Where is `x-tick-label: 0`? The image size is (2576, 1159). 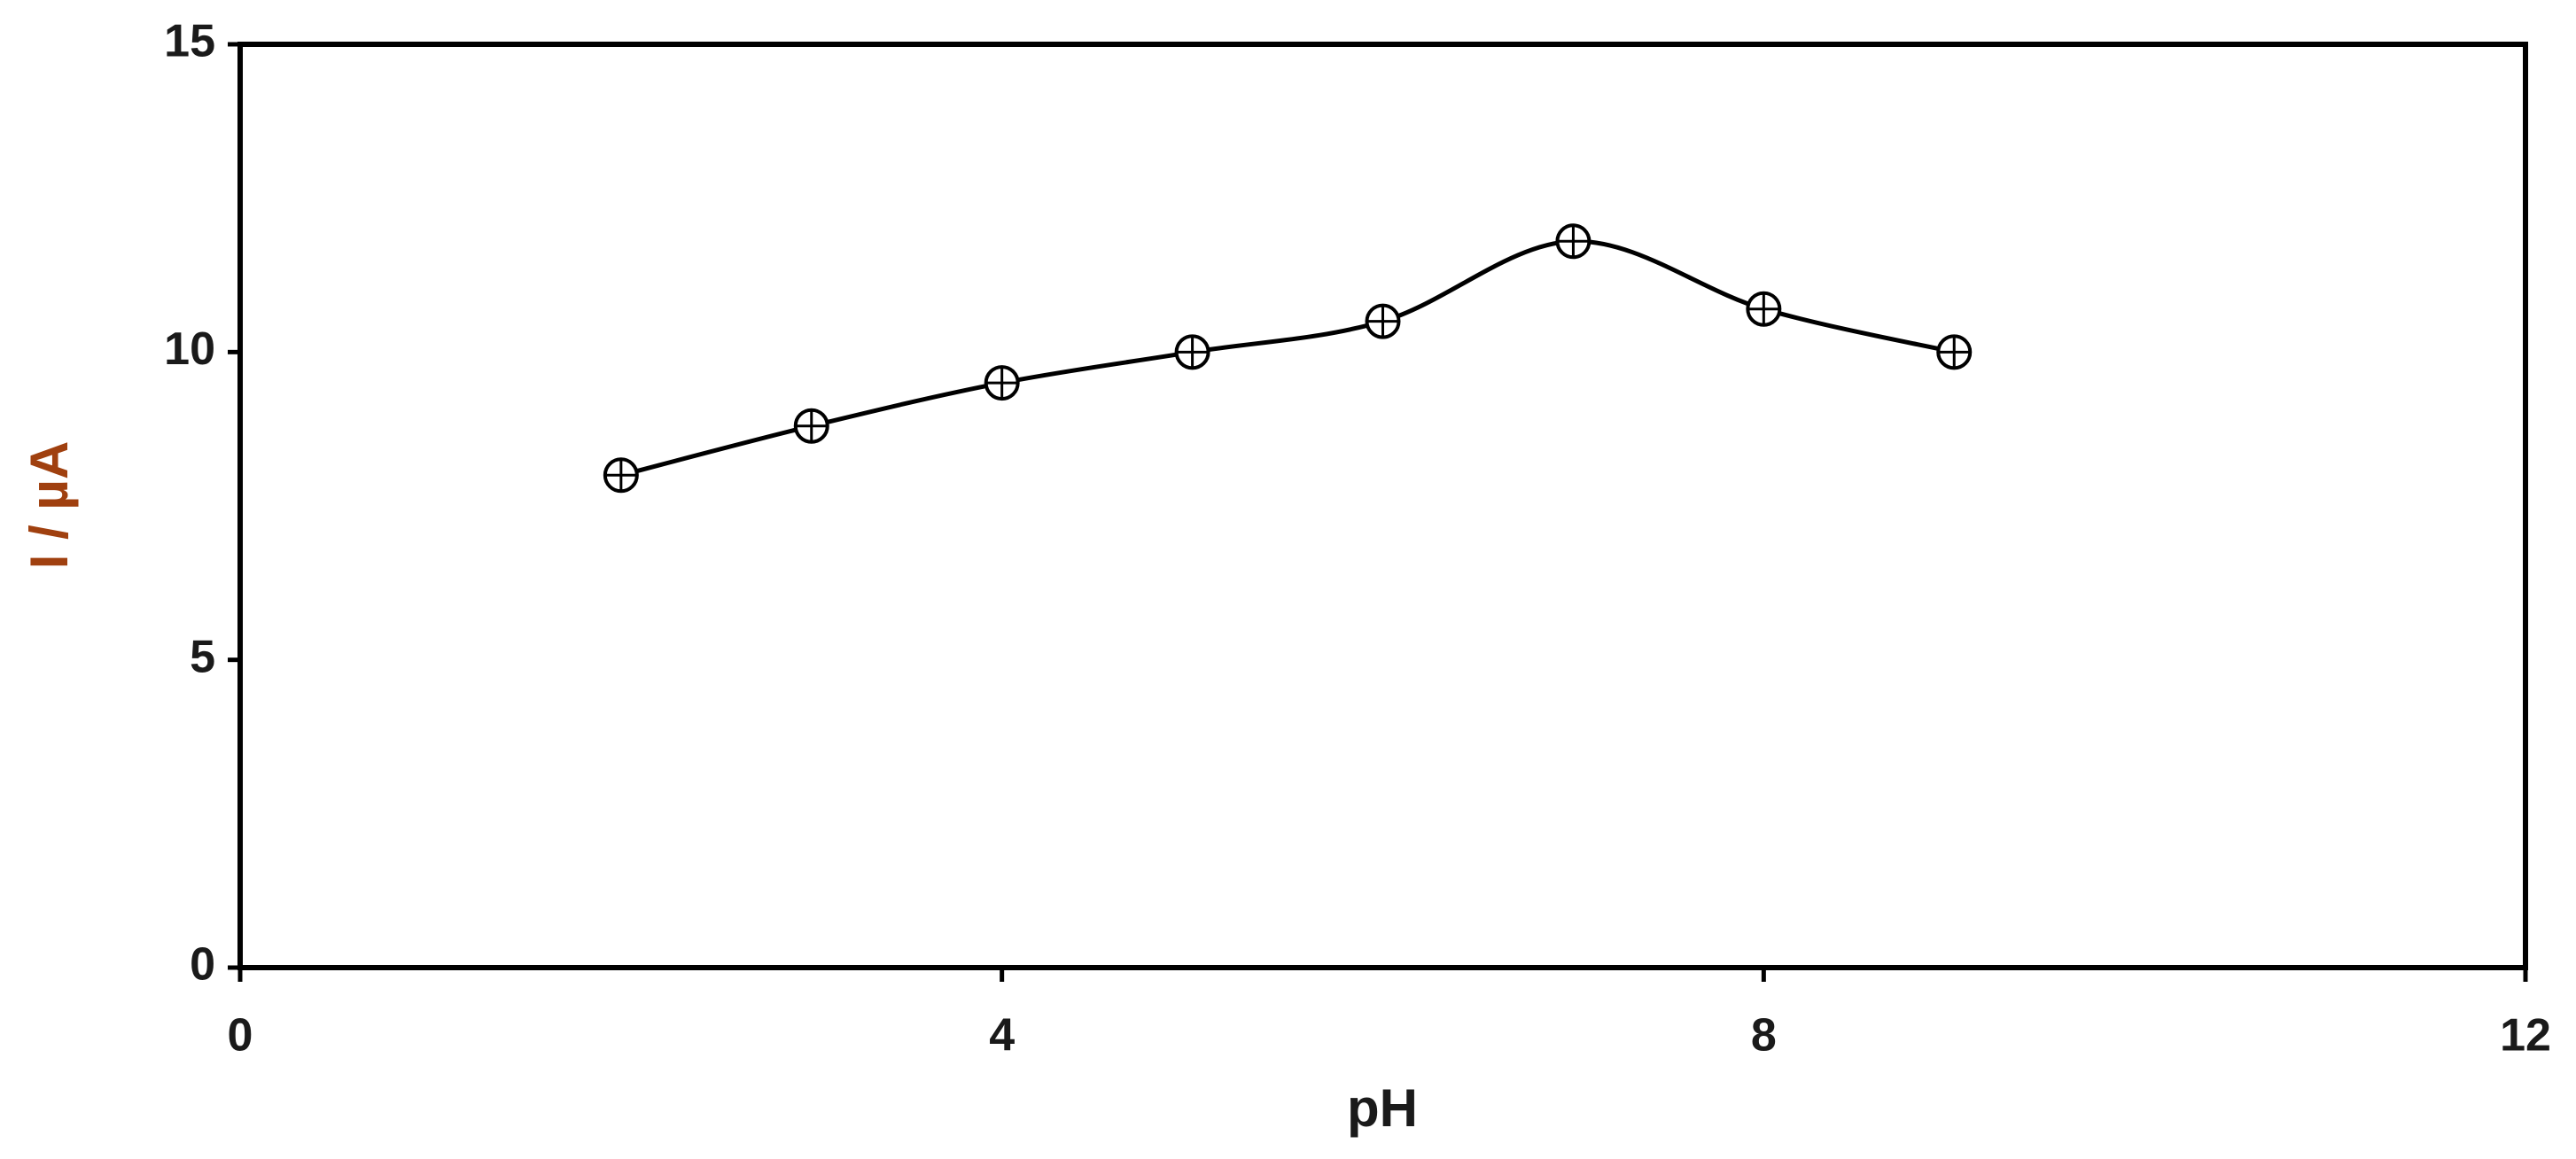
x-tick-label: 0 is located at coordinates (241, 1036).